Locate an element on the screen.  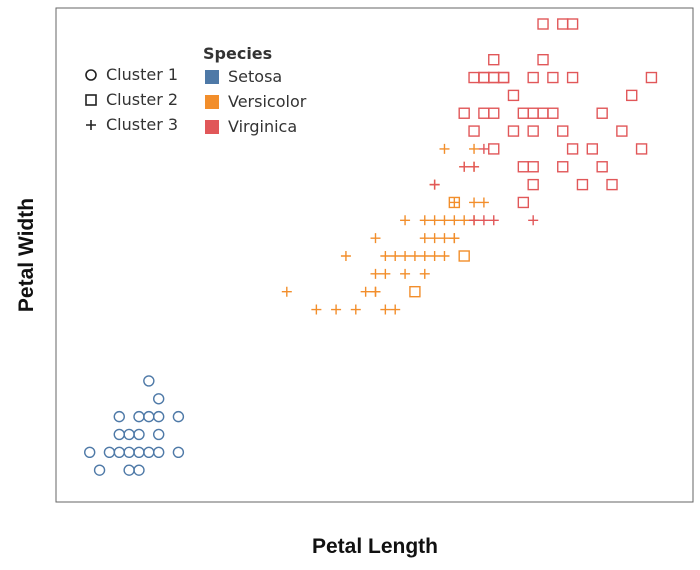
circle-legend-icon is located at coordinates (91, 75).